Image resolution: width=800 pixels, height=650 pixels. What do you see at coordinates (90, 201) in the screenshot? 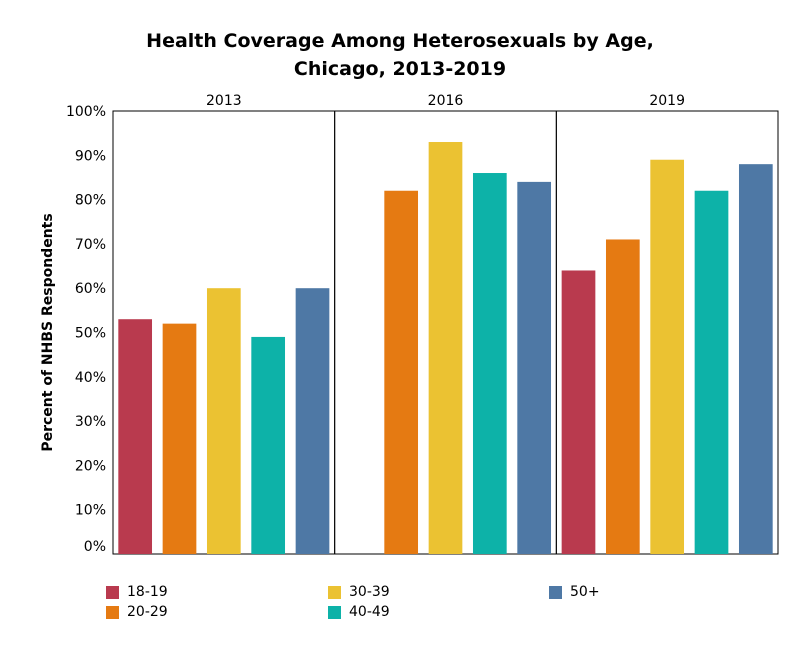
I see `y-tick-label-80pct: 80%` at bounding box center [90, 201].